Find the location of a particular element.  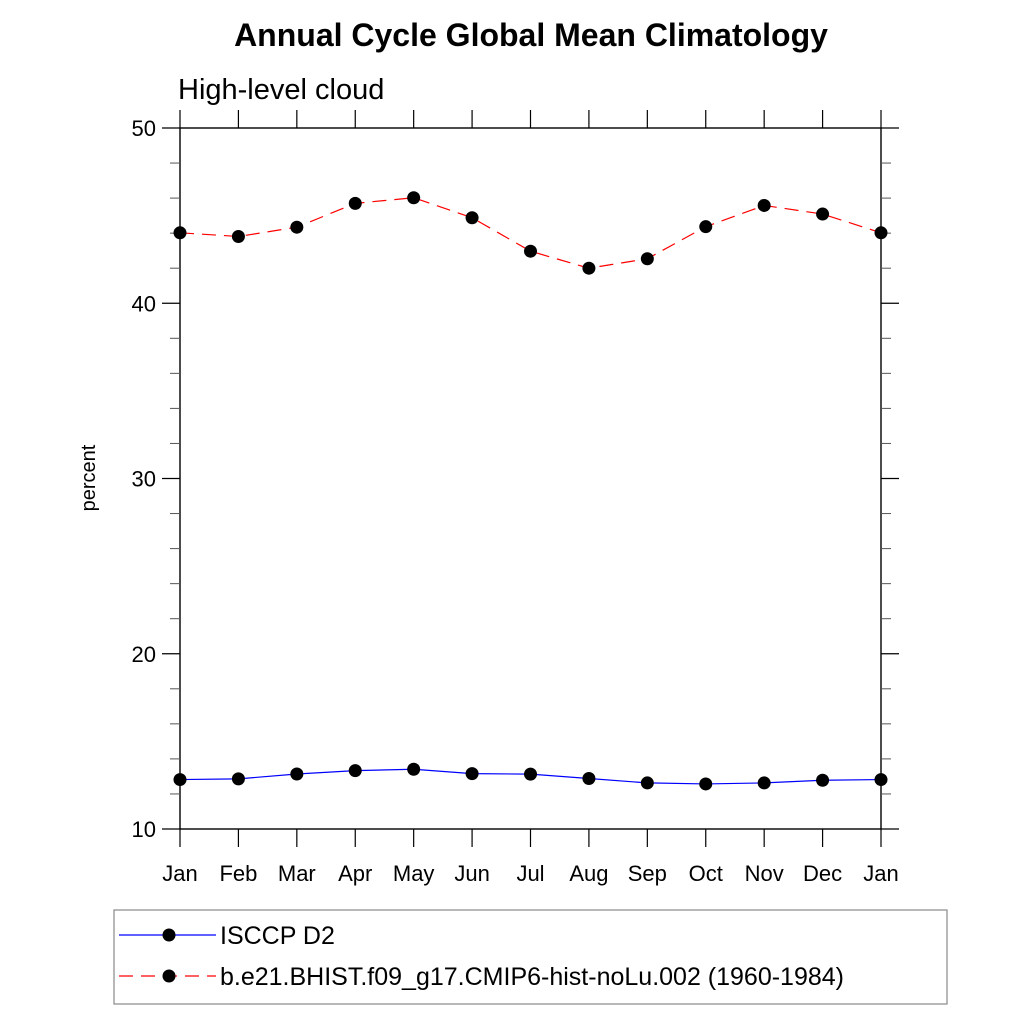

chart-title: Annual Cycle Global Mean Climatology is located at coordinates (531, 35).